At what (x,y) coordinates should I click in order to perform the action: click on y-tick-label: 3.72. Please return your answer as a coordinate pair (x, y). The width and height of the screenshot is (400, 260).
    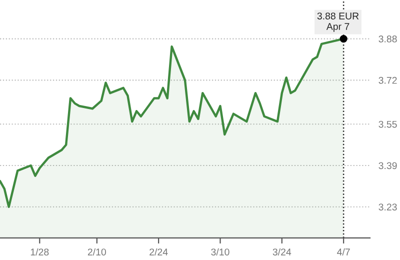
    Looking at the image, I should click on (387, 80).